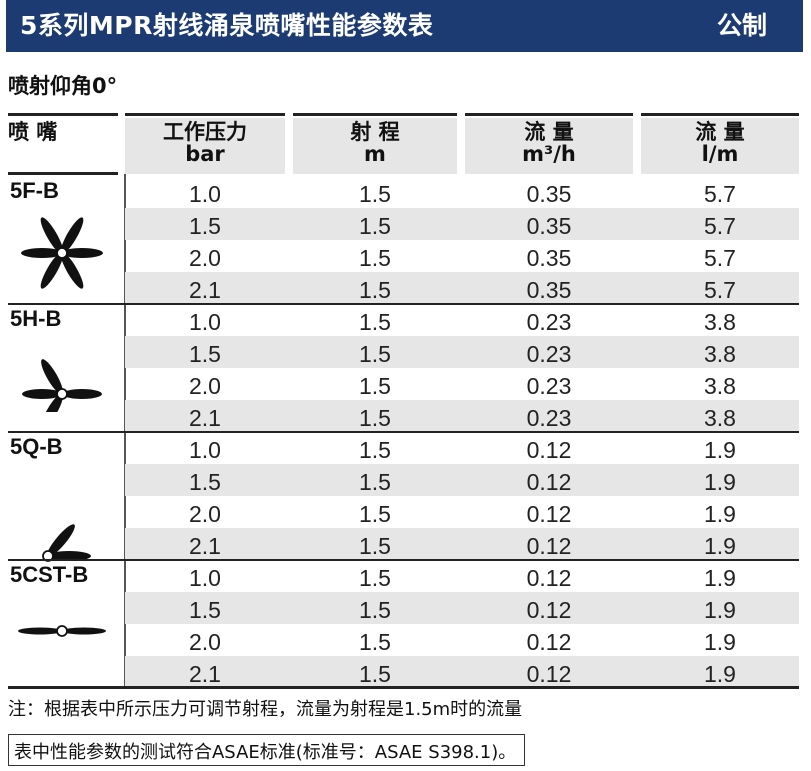  What do you see at coordinates (34, 190) in the screenshot?
I see `nozzle-model-label: 5F-B` at bounding box center [34, 190].